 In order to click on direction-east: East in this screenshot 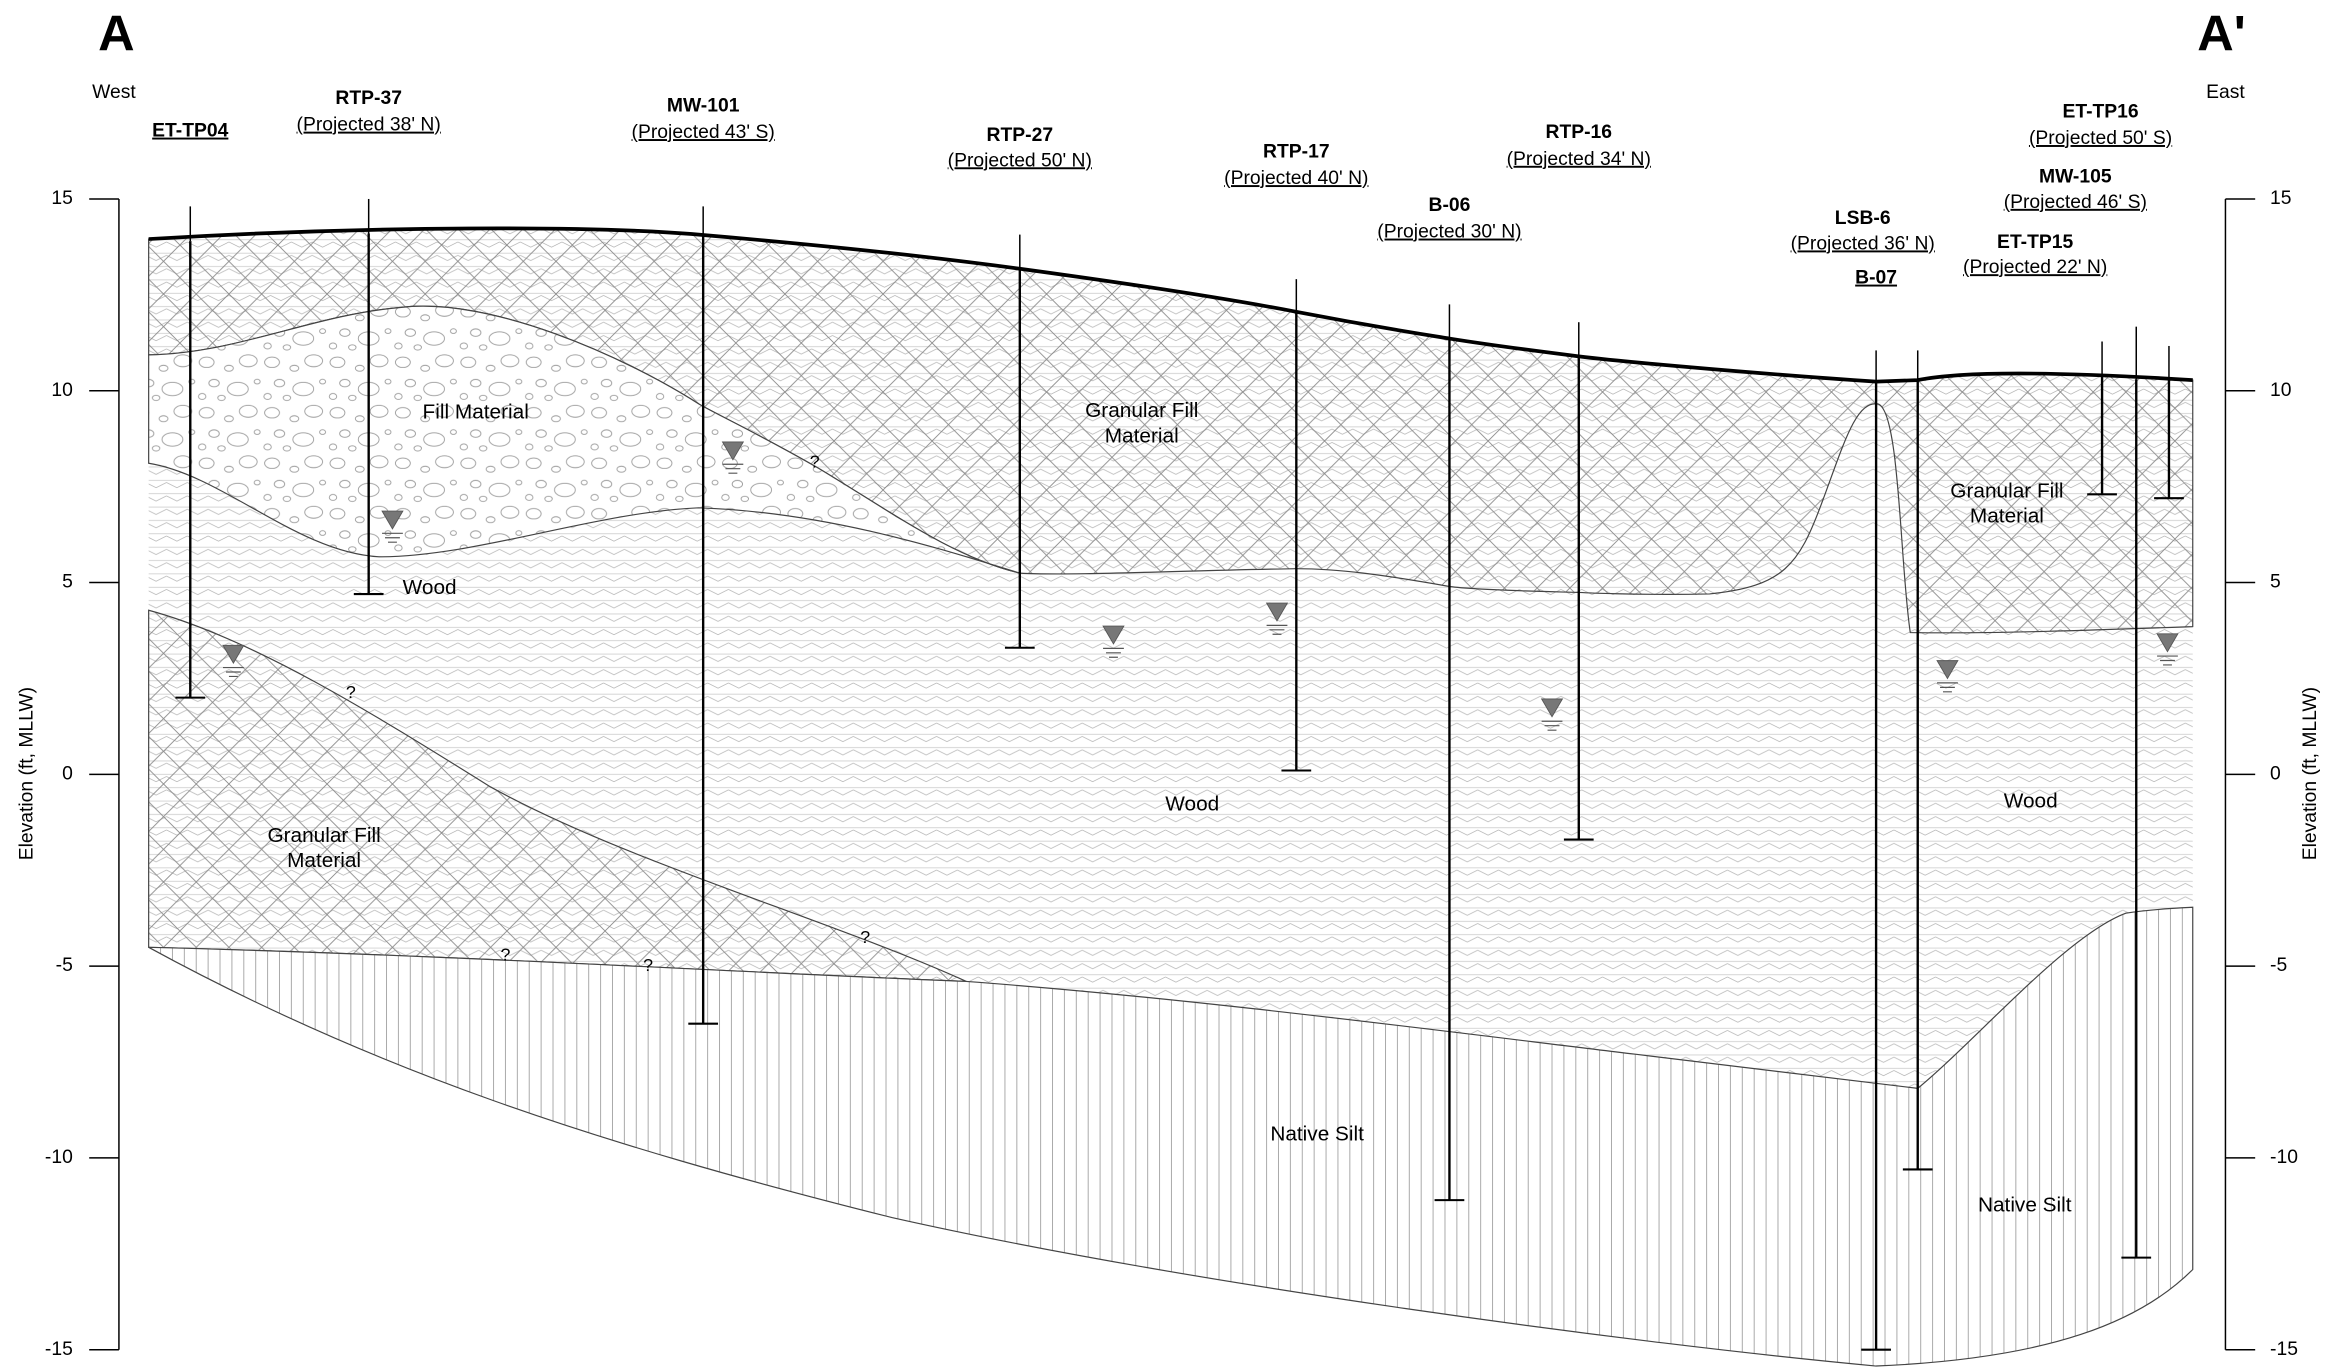, I will do `click(2225, 92)`.